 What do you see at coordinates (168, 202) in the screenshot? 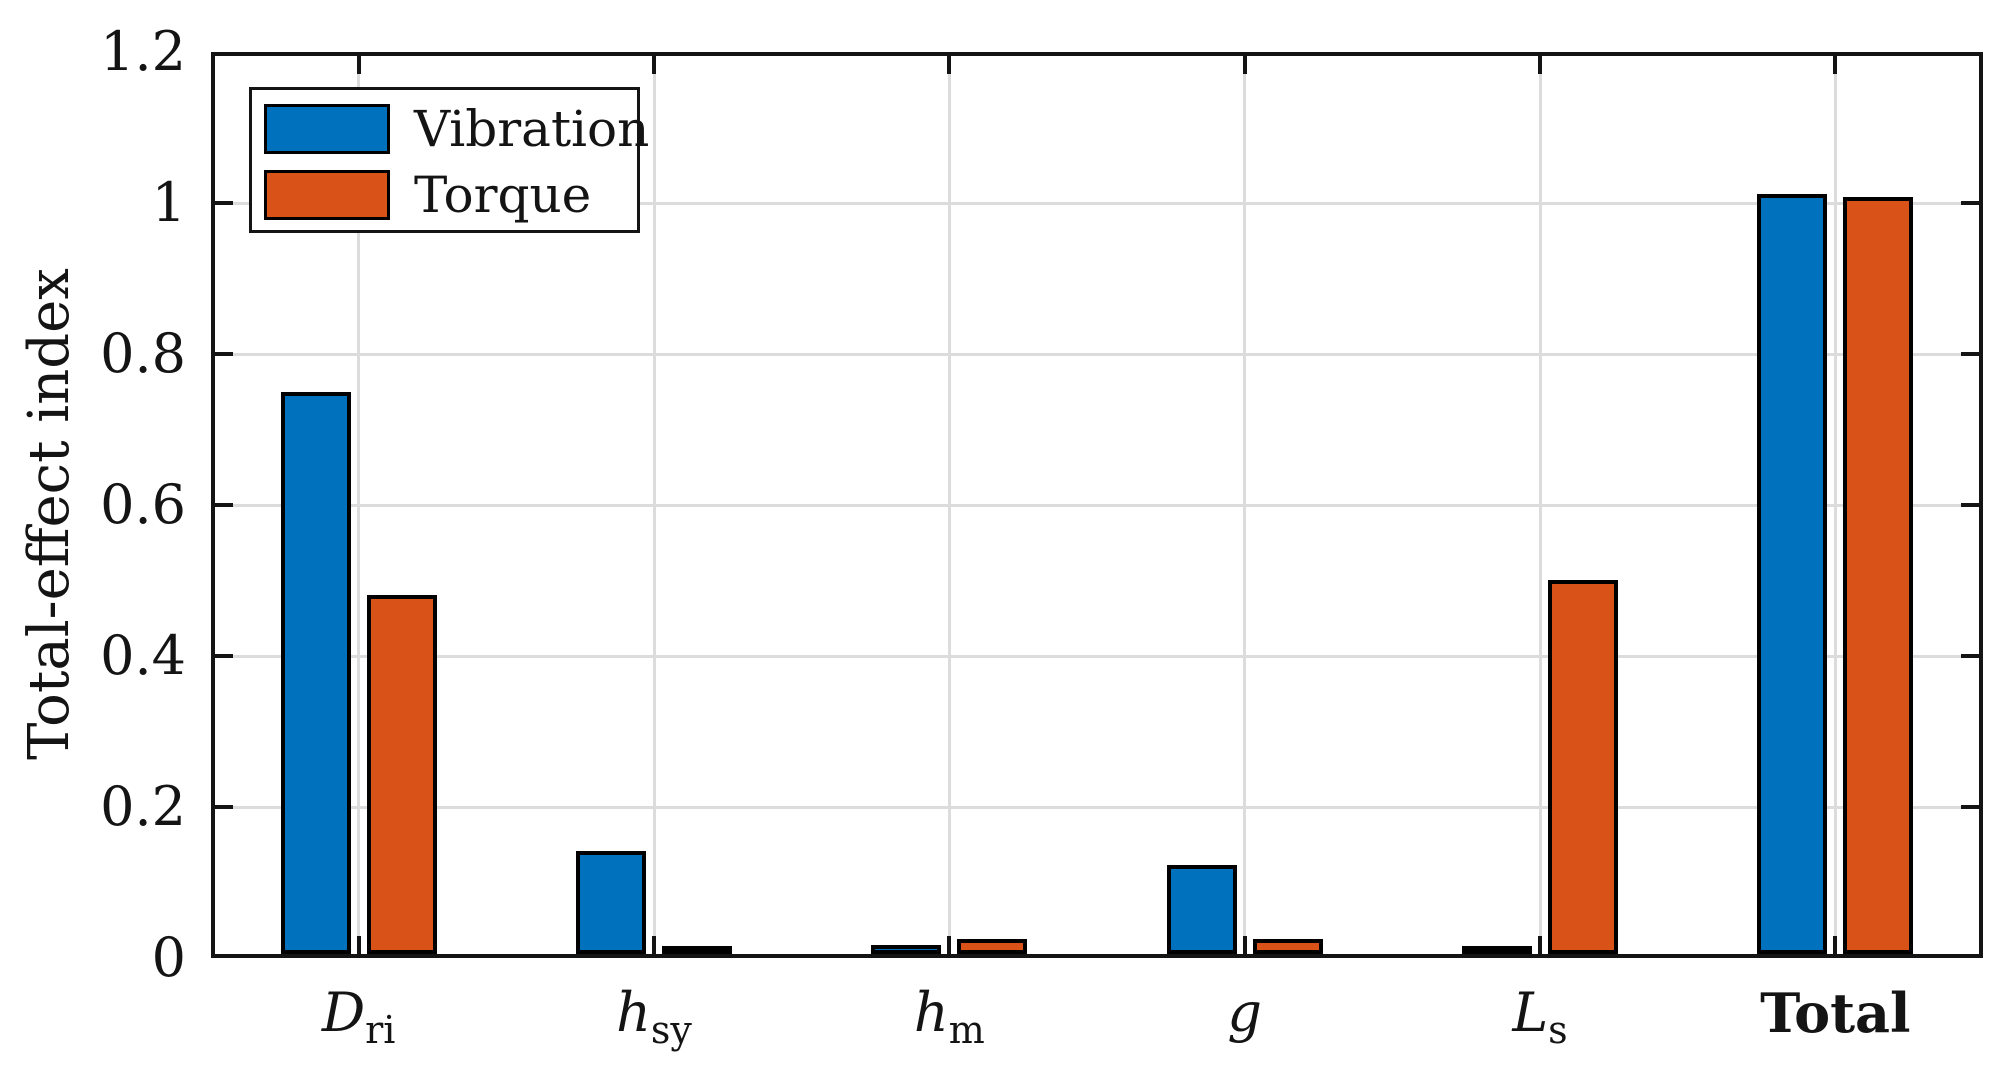
I see `y-tick-label: 1` at bounding box center [168, 202].